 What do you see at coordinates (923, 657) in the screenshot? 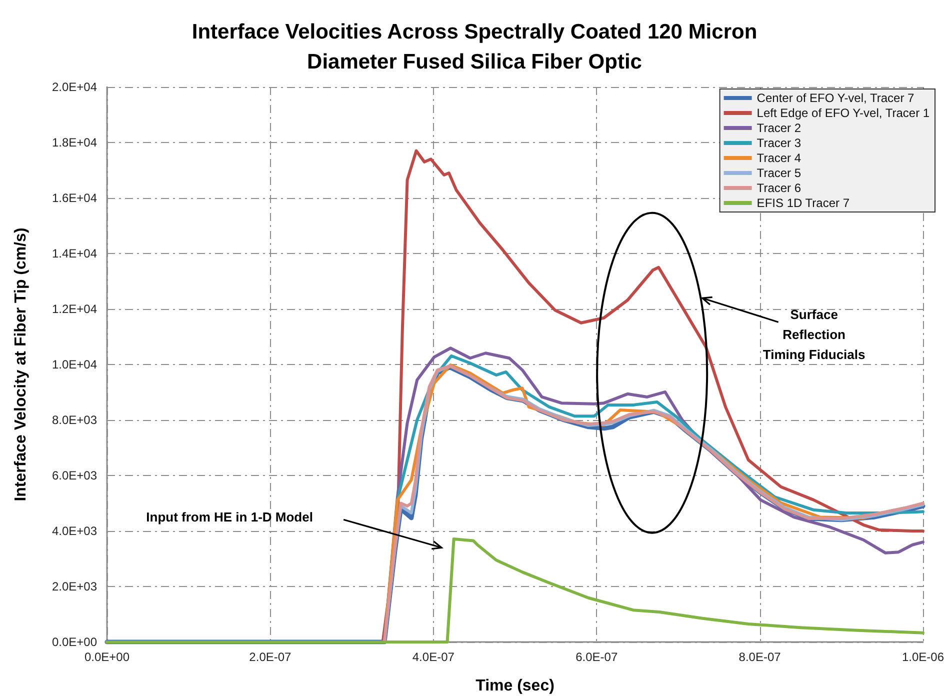
I see `x-tick-label: 1.0E-06` at bounding box center [923, 657].